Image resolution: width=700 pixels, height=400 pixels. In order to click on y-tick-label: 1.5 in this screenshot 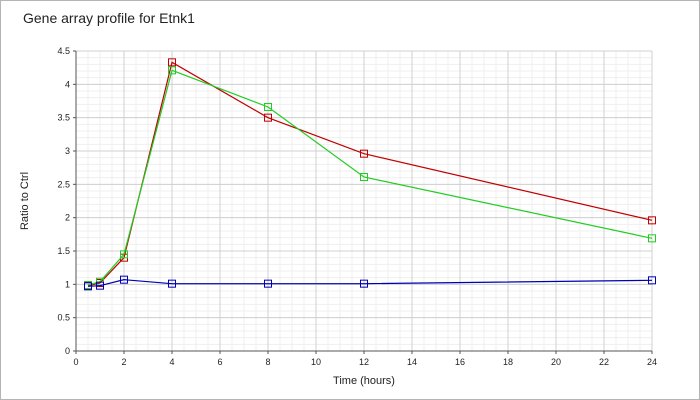, I will do `click(63, 251)`.